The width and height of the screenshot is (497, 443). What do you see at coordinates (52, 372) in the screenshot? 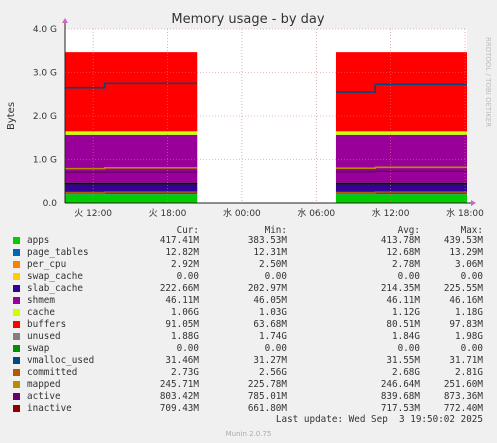
I see `legend-name: committed` at bounding box center [52, 372].